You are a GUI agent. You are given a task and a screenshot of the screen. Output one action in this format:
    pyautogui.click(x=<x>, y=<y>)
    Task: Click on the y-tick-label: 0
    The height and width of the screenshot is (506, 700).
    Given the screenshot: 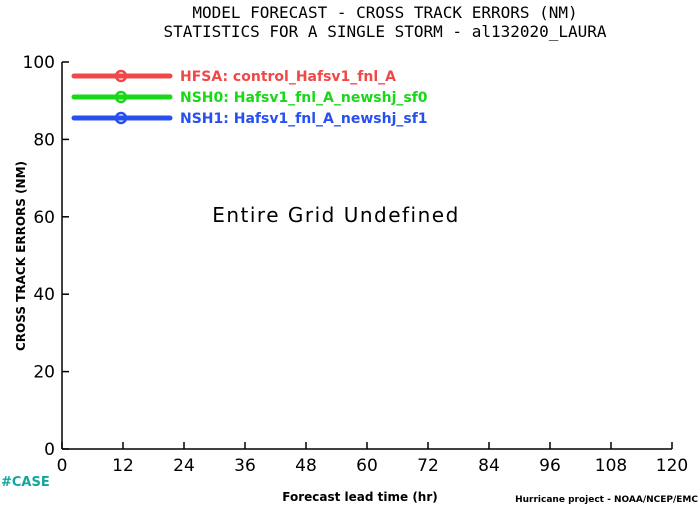 What is the action you would take?
    pyautogui.click(x=49, y=450)
    